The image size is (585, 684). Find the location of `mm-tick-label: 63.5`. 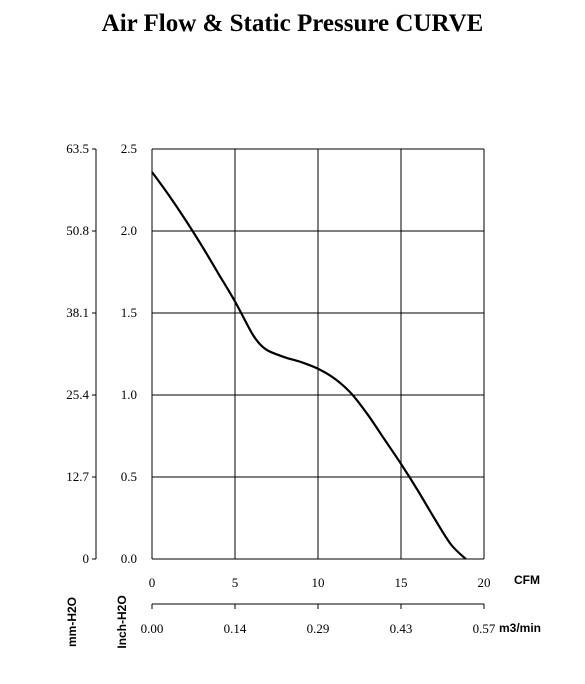

mm-tick-label: 63.5 is located at coordinates (77, 148).